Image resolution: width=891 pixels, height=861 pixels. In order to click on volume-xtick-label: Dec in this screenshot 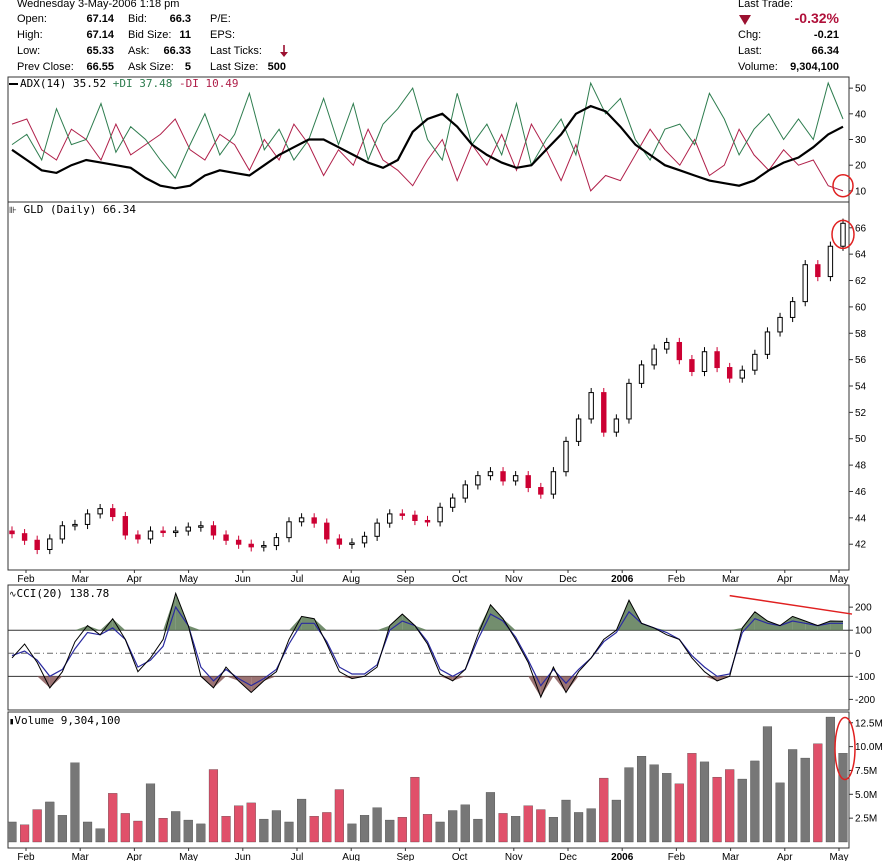, I will do `click(568, 856)`.